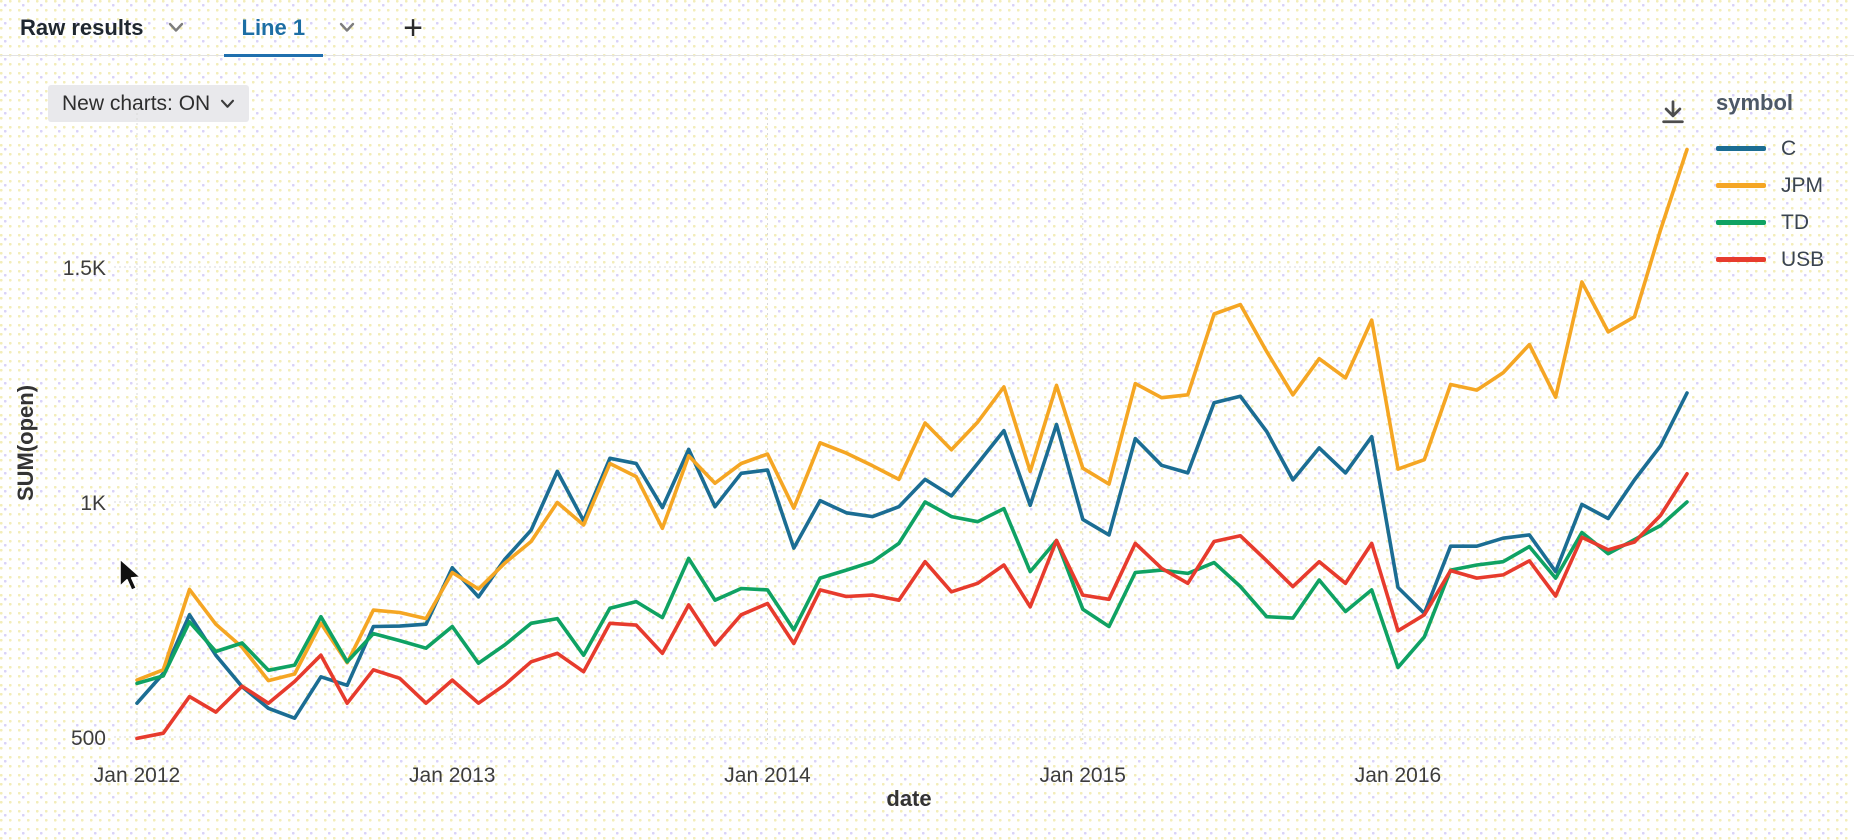 The height and width of the screenshot is (840, 1854). What do you see at coordinates (88, 738) in the screenshot?
I see `y-tick-label: 500` at bounding box center [88, 738].